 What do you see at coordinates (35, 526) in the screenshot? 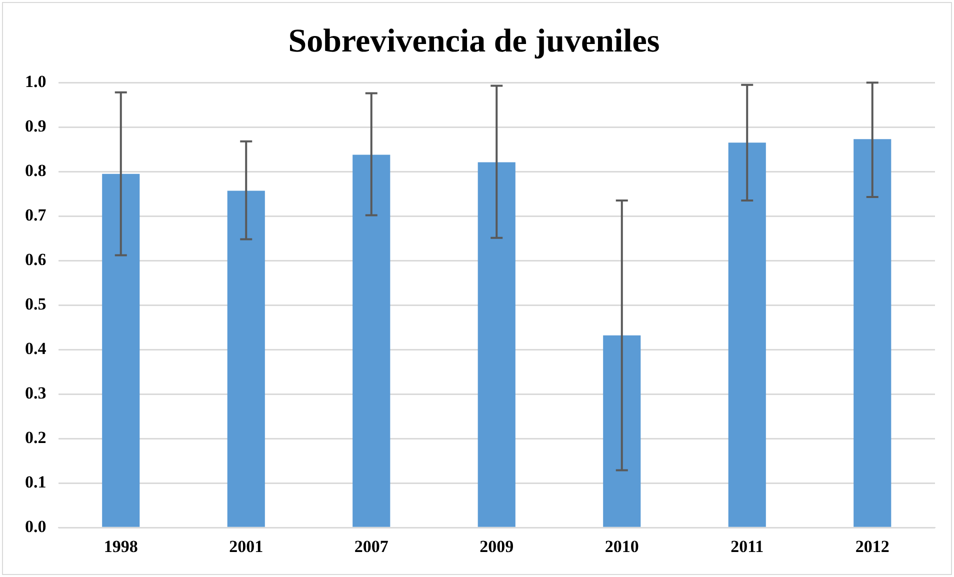
I see `y-tick-label: 0.0` at bounding box center [35, 526].